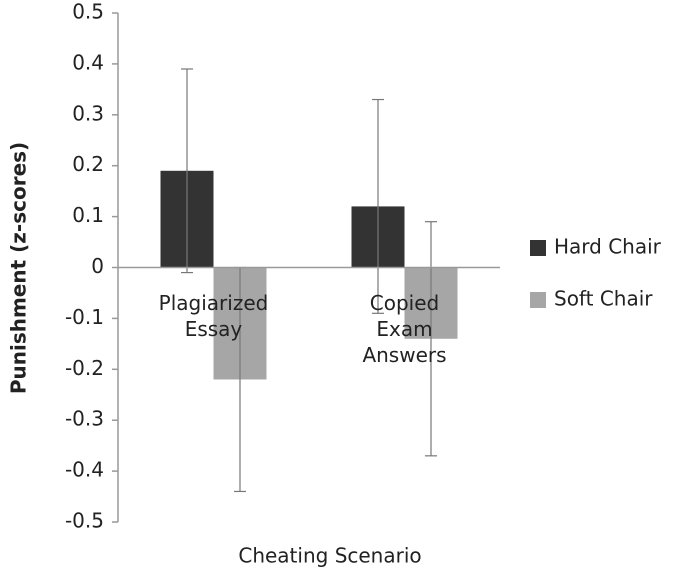  What do you see at coordinates (88, 62) in the screenshot?
I see `y-tick-label: 0.4` at bounding box center [88, 62].